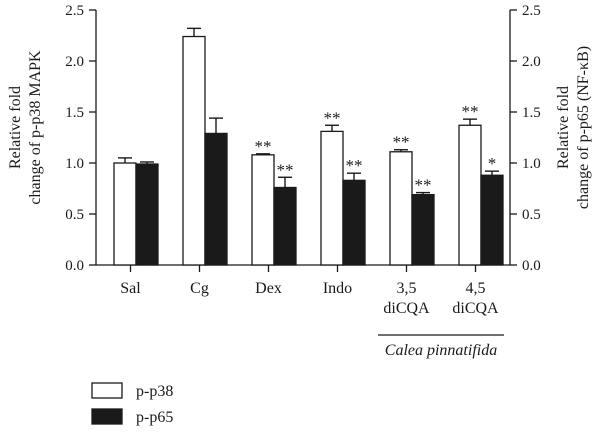 This screenshot has width=600, height=436. Describe the element at coordinates (74, 266) in the screenshot. I see `y-tick-label-left: 0.0` at that location.